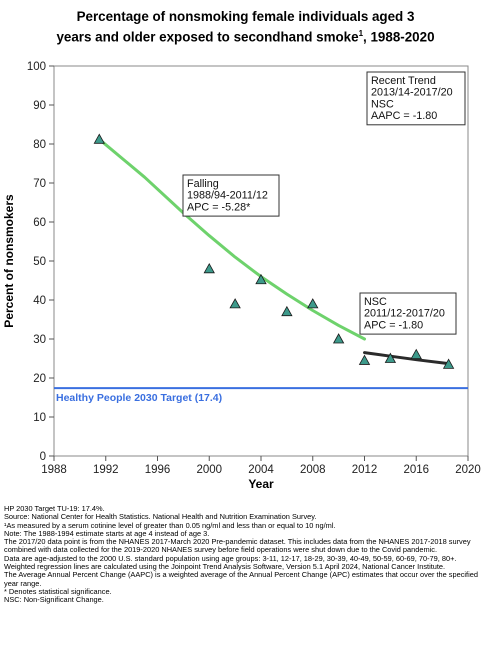 This screenshot has height=646, width=491. I want to click on x-tick-label: 2020, so click(468, 470).